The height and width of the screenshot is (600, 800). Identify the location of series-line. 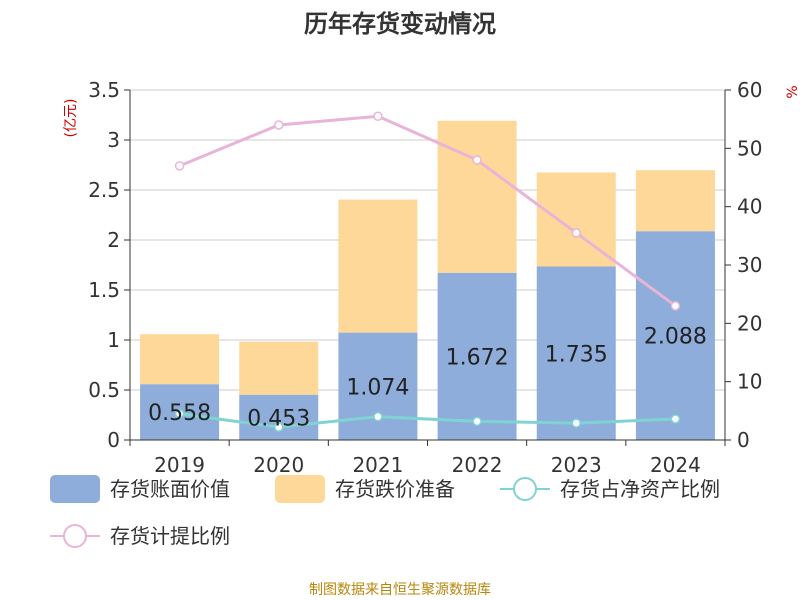
(427, 420).